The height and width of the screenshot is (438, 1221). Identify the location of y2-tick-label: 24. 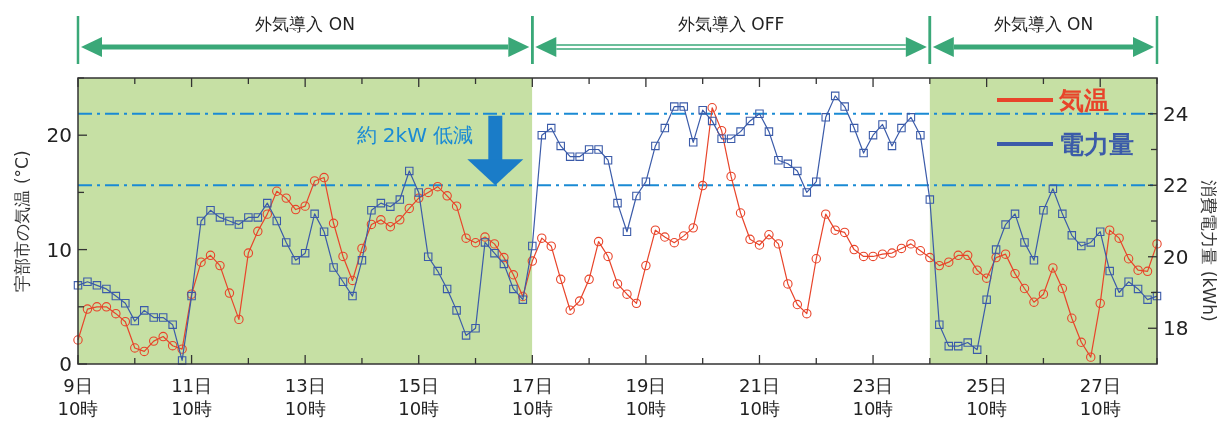
(1176, 113).